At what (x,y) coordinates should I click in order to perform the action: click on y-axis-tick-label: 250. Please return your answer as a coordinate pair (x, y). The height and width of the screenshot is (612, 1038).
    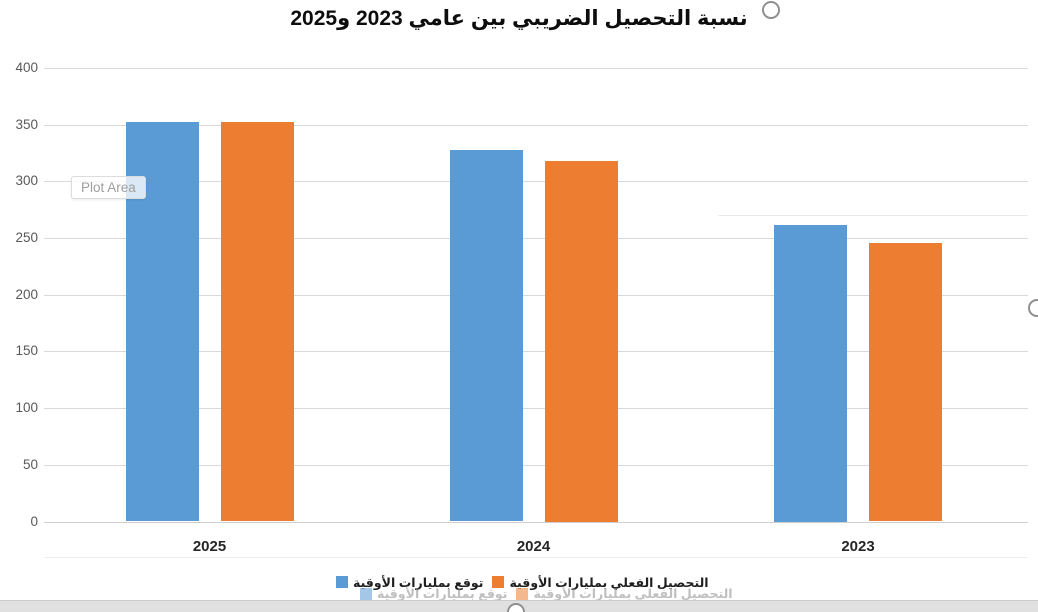
    Looking at the image, I should click on (26, 238).